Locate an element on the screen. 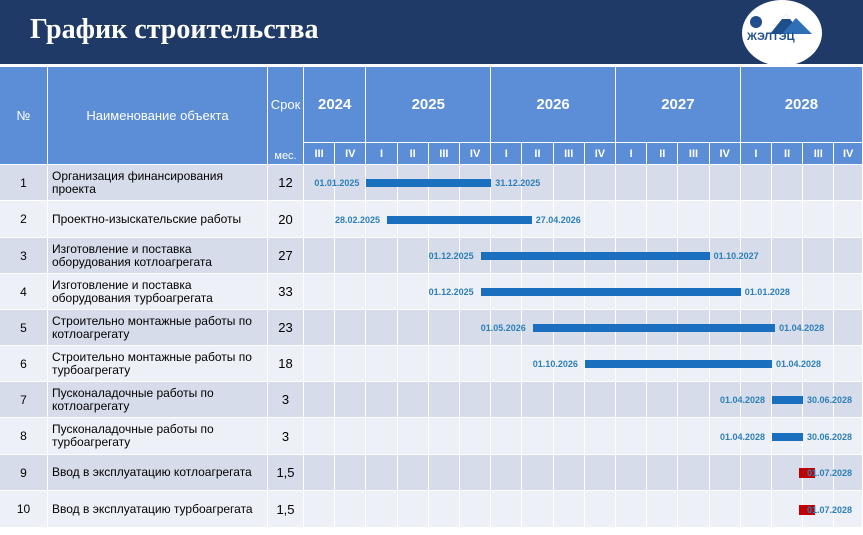 This screenshot has height=535, width=863. logo-text: ЖЭЛТЭЦ is located at coordinates (771, 37).